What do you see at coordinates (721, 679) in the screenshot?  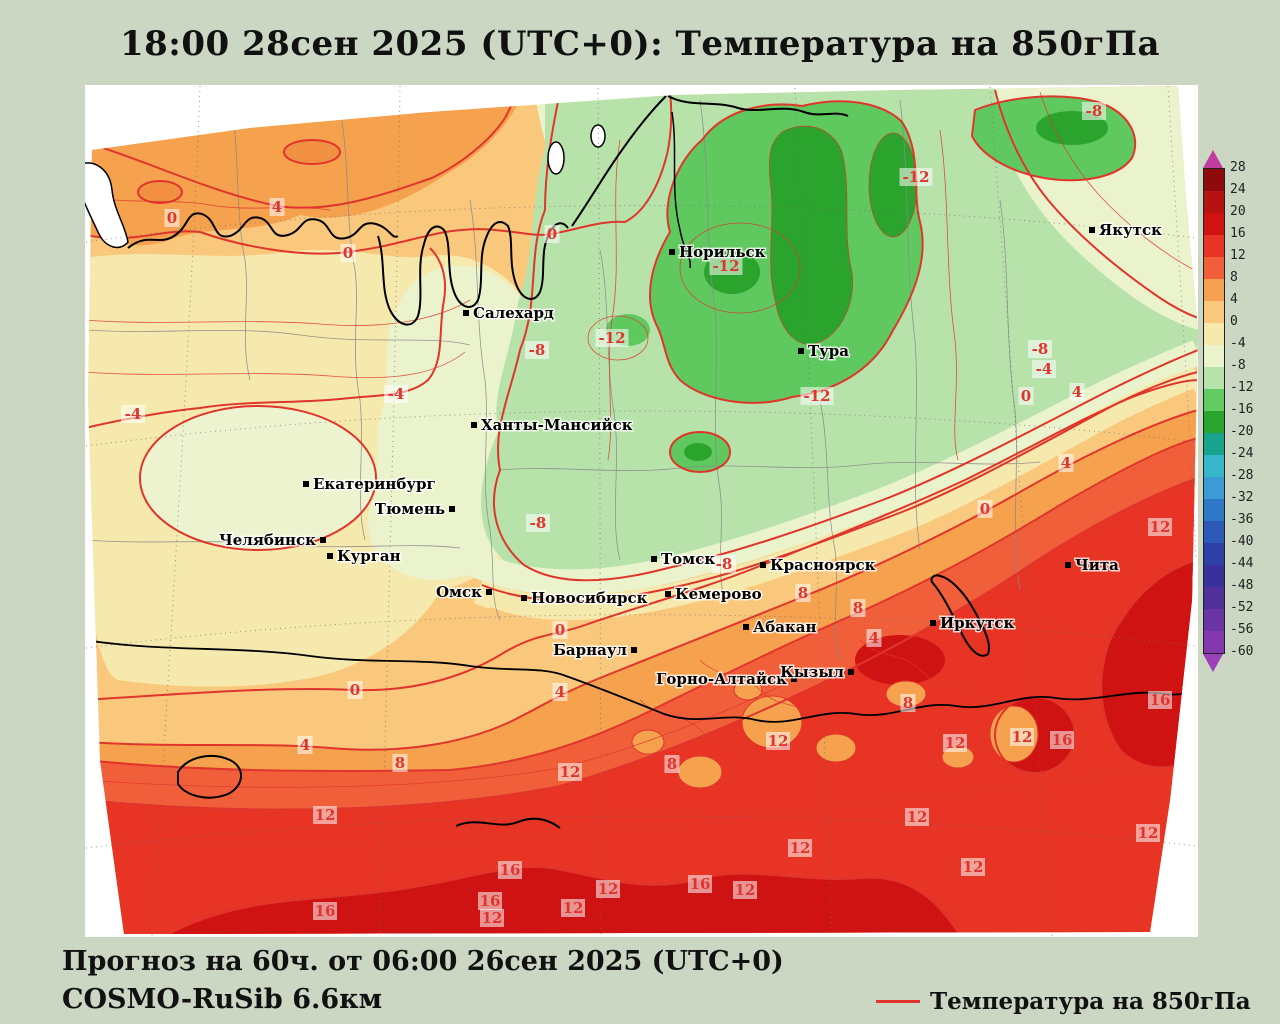 I see `city-label: Горно-Алтайск` at bounding box center [721, 679].